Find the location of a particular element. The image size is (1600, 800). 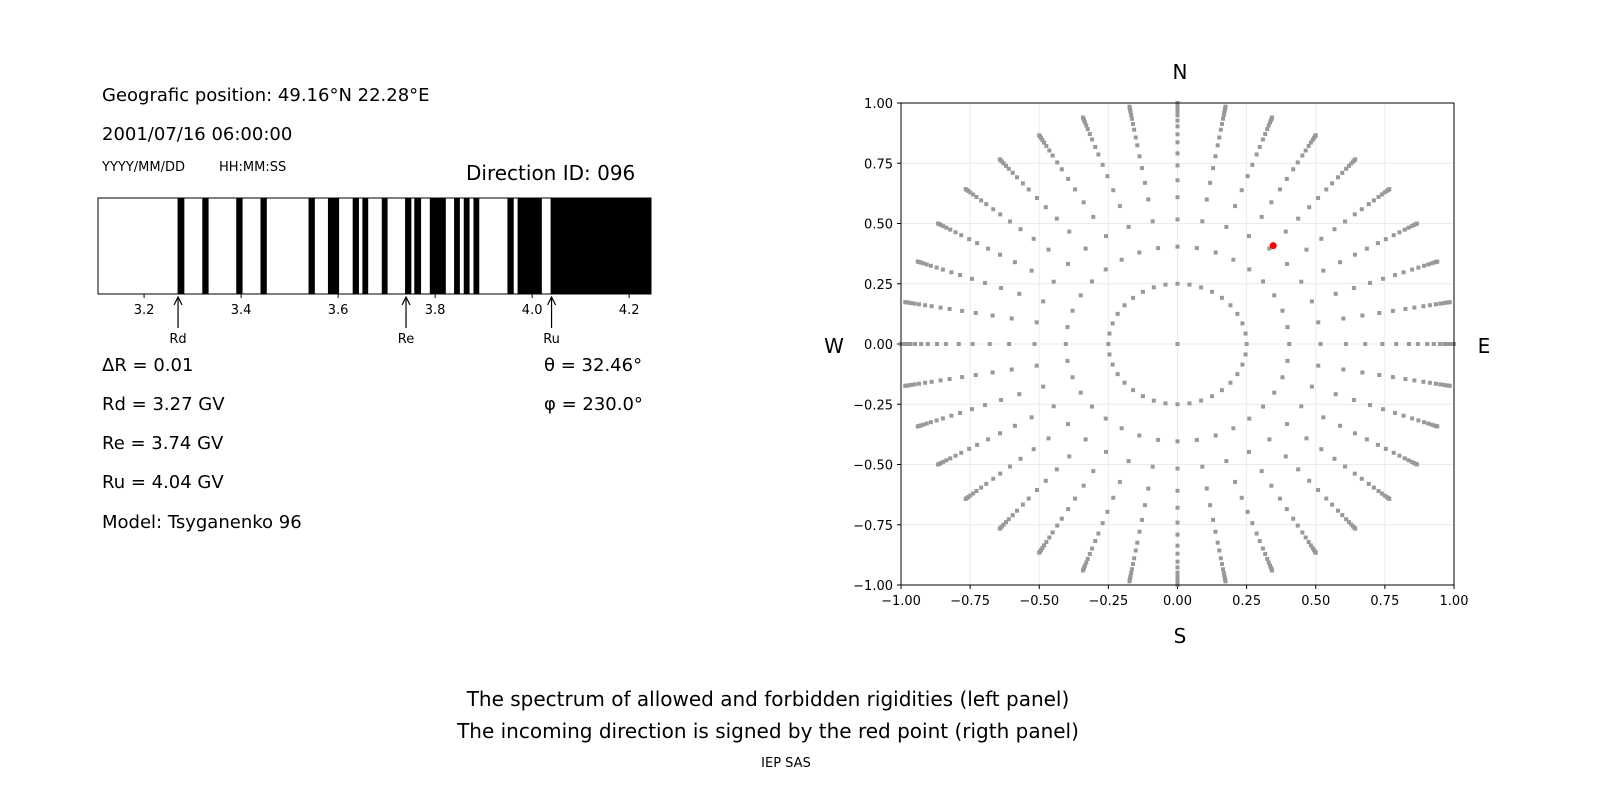

incoming-direction-point is located at coordinates (1273, 246).